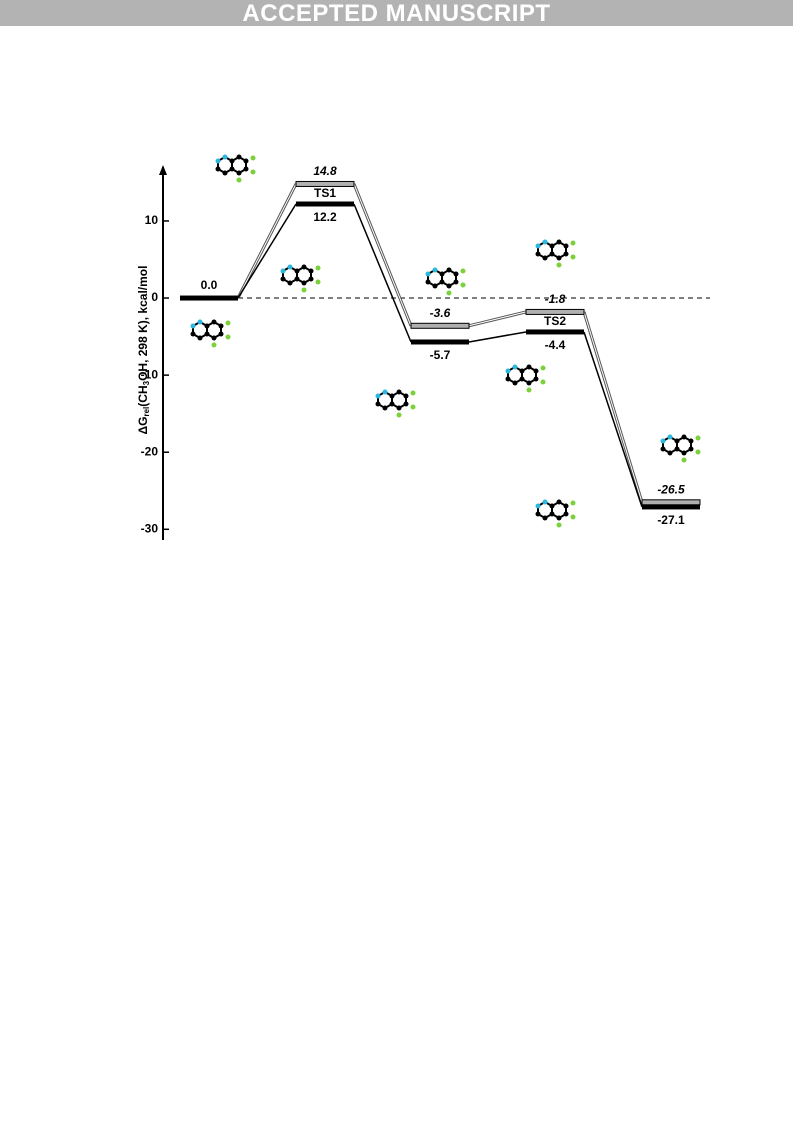 The height and width of the screenshot is (1121, 793). I want to click on value-label: -27.1, so click(671, 520).